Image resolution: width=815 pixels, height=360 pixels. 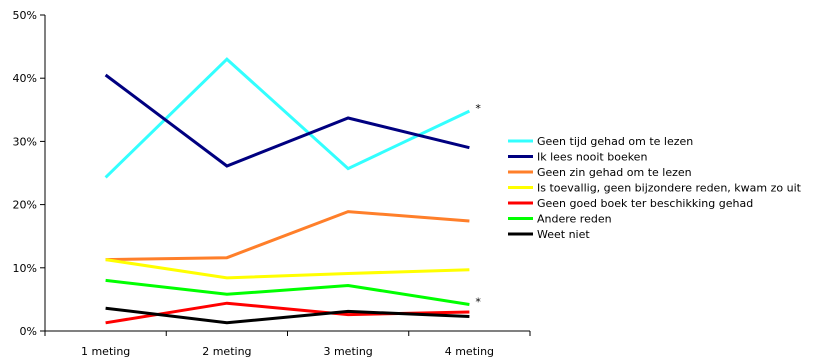 What do you see at coordinates (25, 78) in the screenshot?
I see `y-tick-label: 40%` at bounding box center [25, 78].